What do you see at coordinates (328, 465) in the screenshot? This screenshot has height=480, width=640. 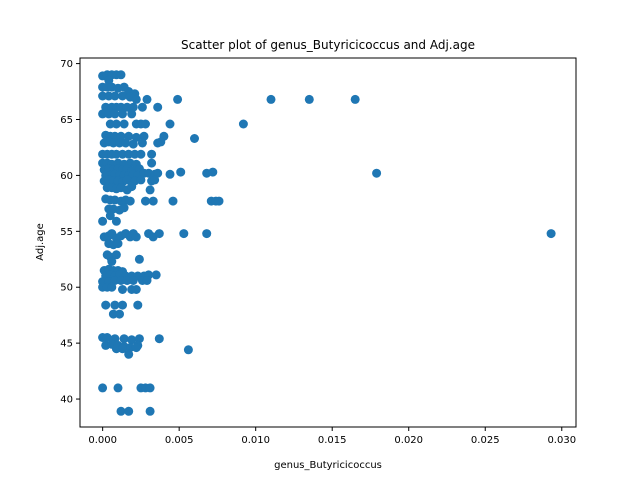 I see `x-axis-label: genus_Butyricicoccus` at bounding box center [328, 465].